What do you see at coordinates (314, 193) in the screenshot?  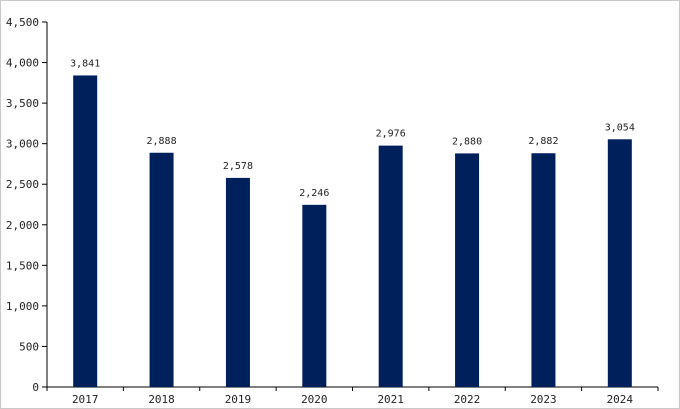 I see `data-label-2020: 2,246` at bounding box center [314, 193].